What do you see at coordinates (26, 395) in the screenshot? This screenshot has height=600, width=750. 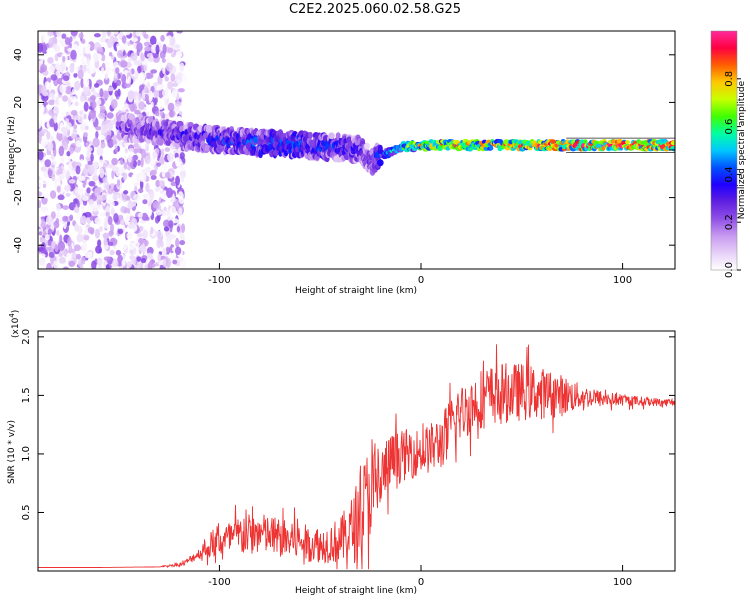 I see `snr-y-tick-label: 1.5` at bounding box center [26, 395].